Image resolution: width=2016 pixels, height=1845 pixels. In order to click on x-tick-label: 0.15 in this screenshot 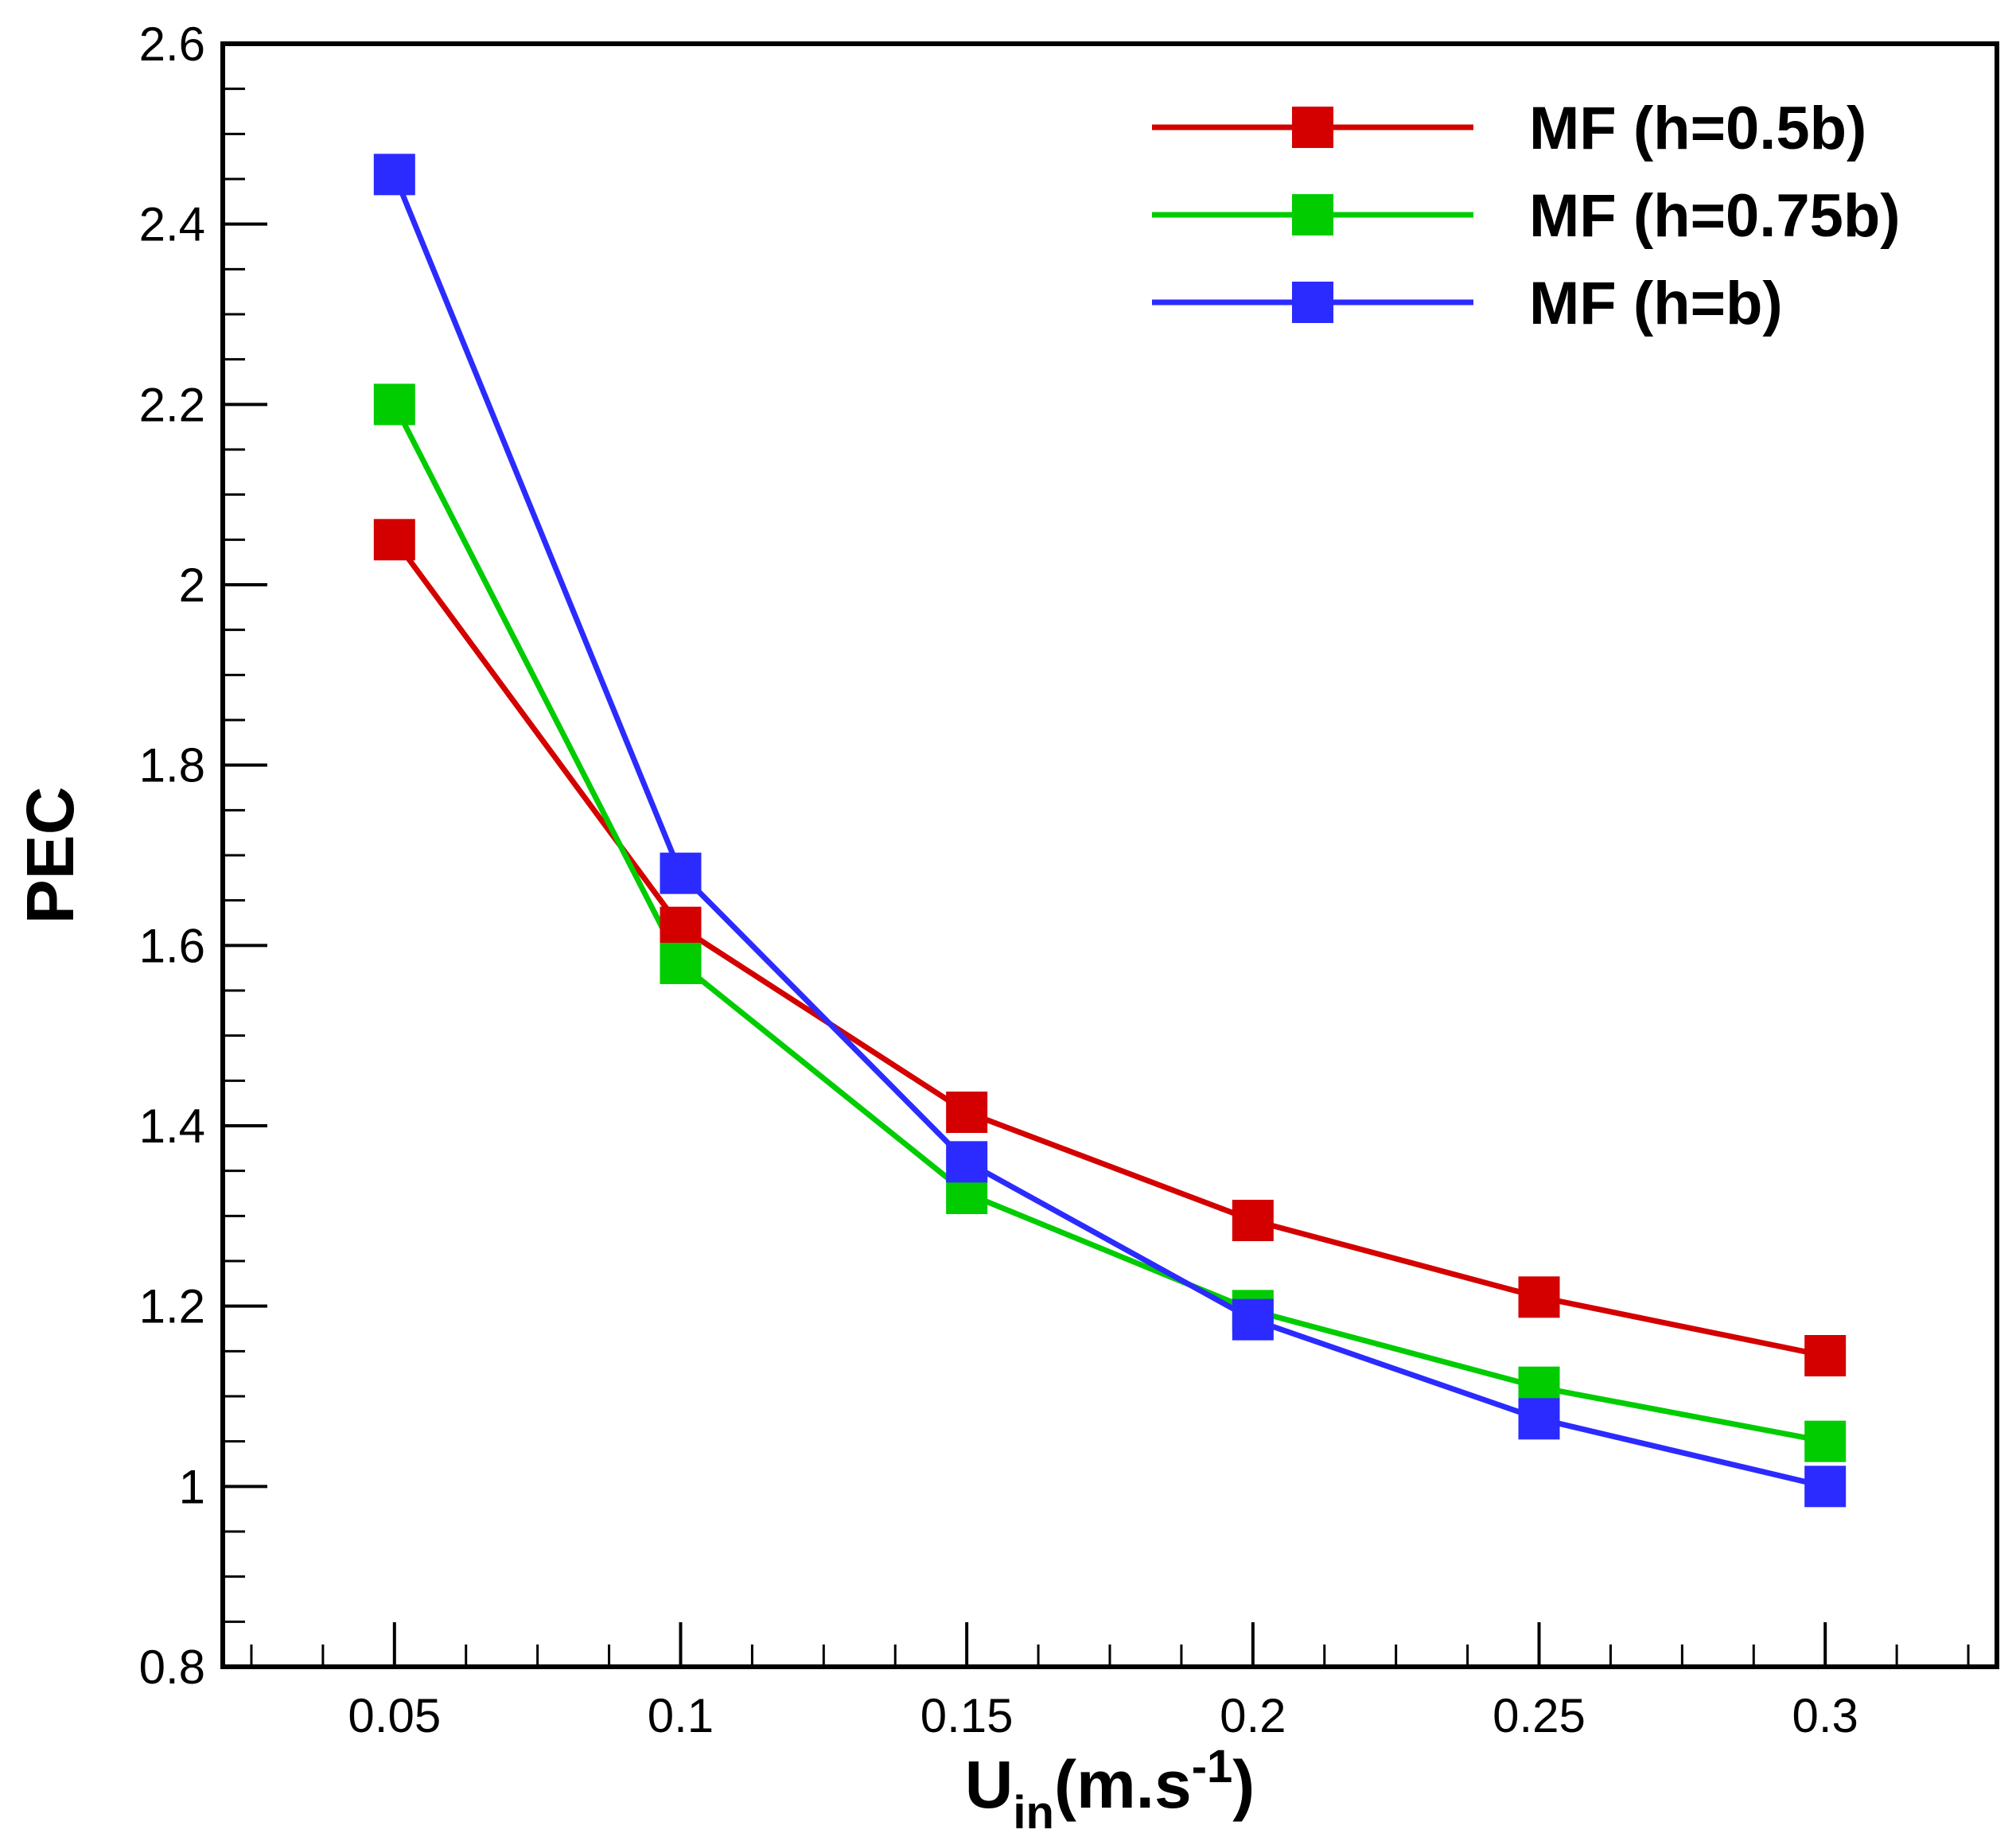, I will do `click(967, 1715)`.